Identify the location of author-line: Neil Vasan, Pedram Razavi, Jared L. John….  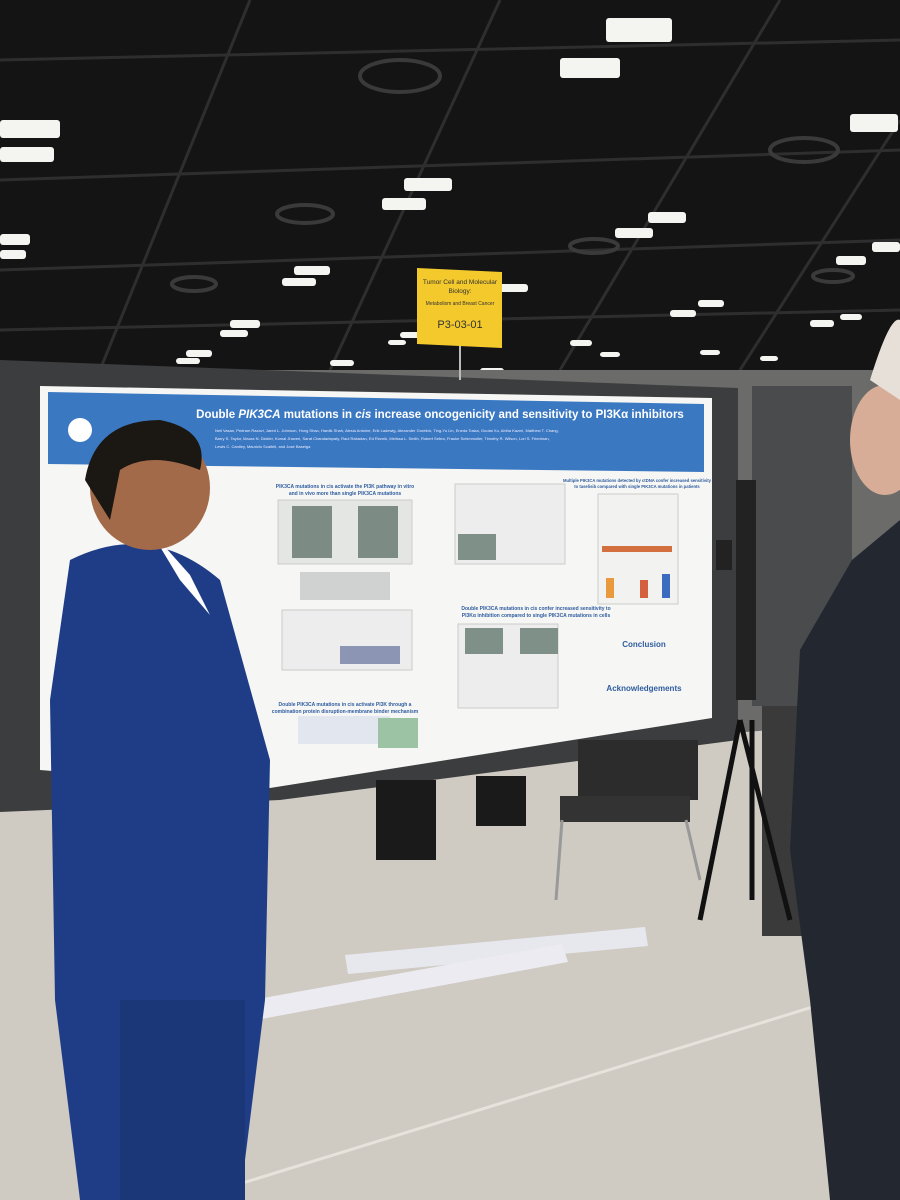
(387, 430).